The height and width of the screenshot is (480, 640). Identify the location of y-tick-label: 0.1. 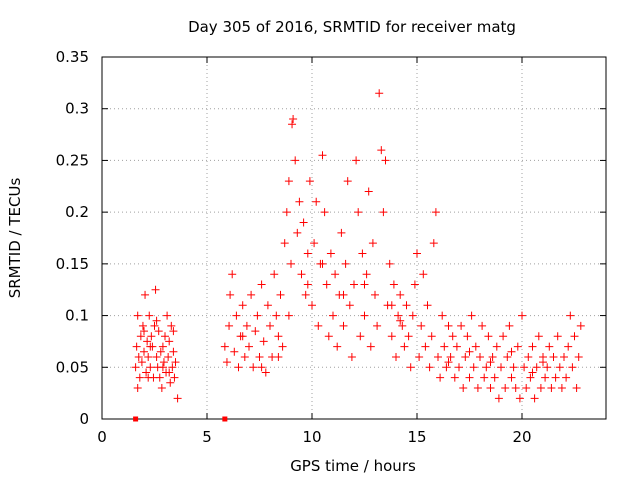
(77, 316).